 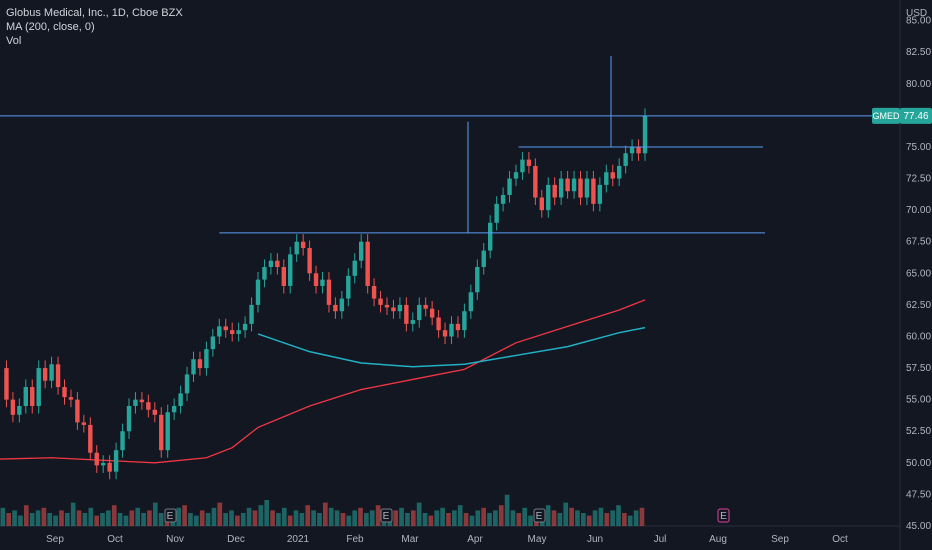 What do you see at coordinates (175, 539) in the screenshot?
I see `time-tick-label: Nov` at bounding box center [175, 539].